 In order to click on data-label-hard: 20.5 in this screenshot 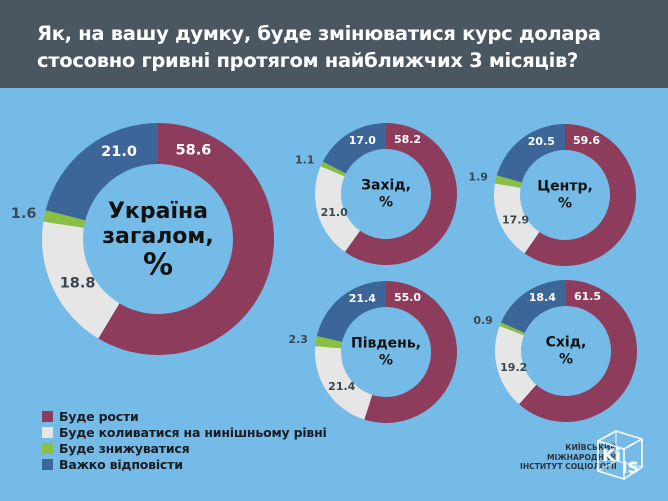, I will do `click(541, 141)`.